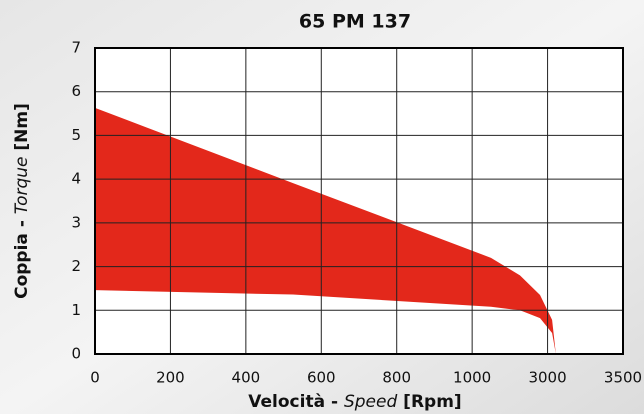  I want to click on x-tick-label: 3500, so click(623, 378).